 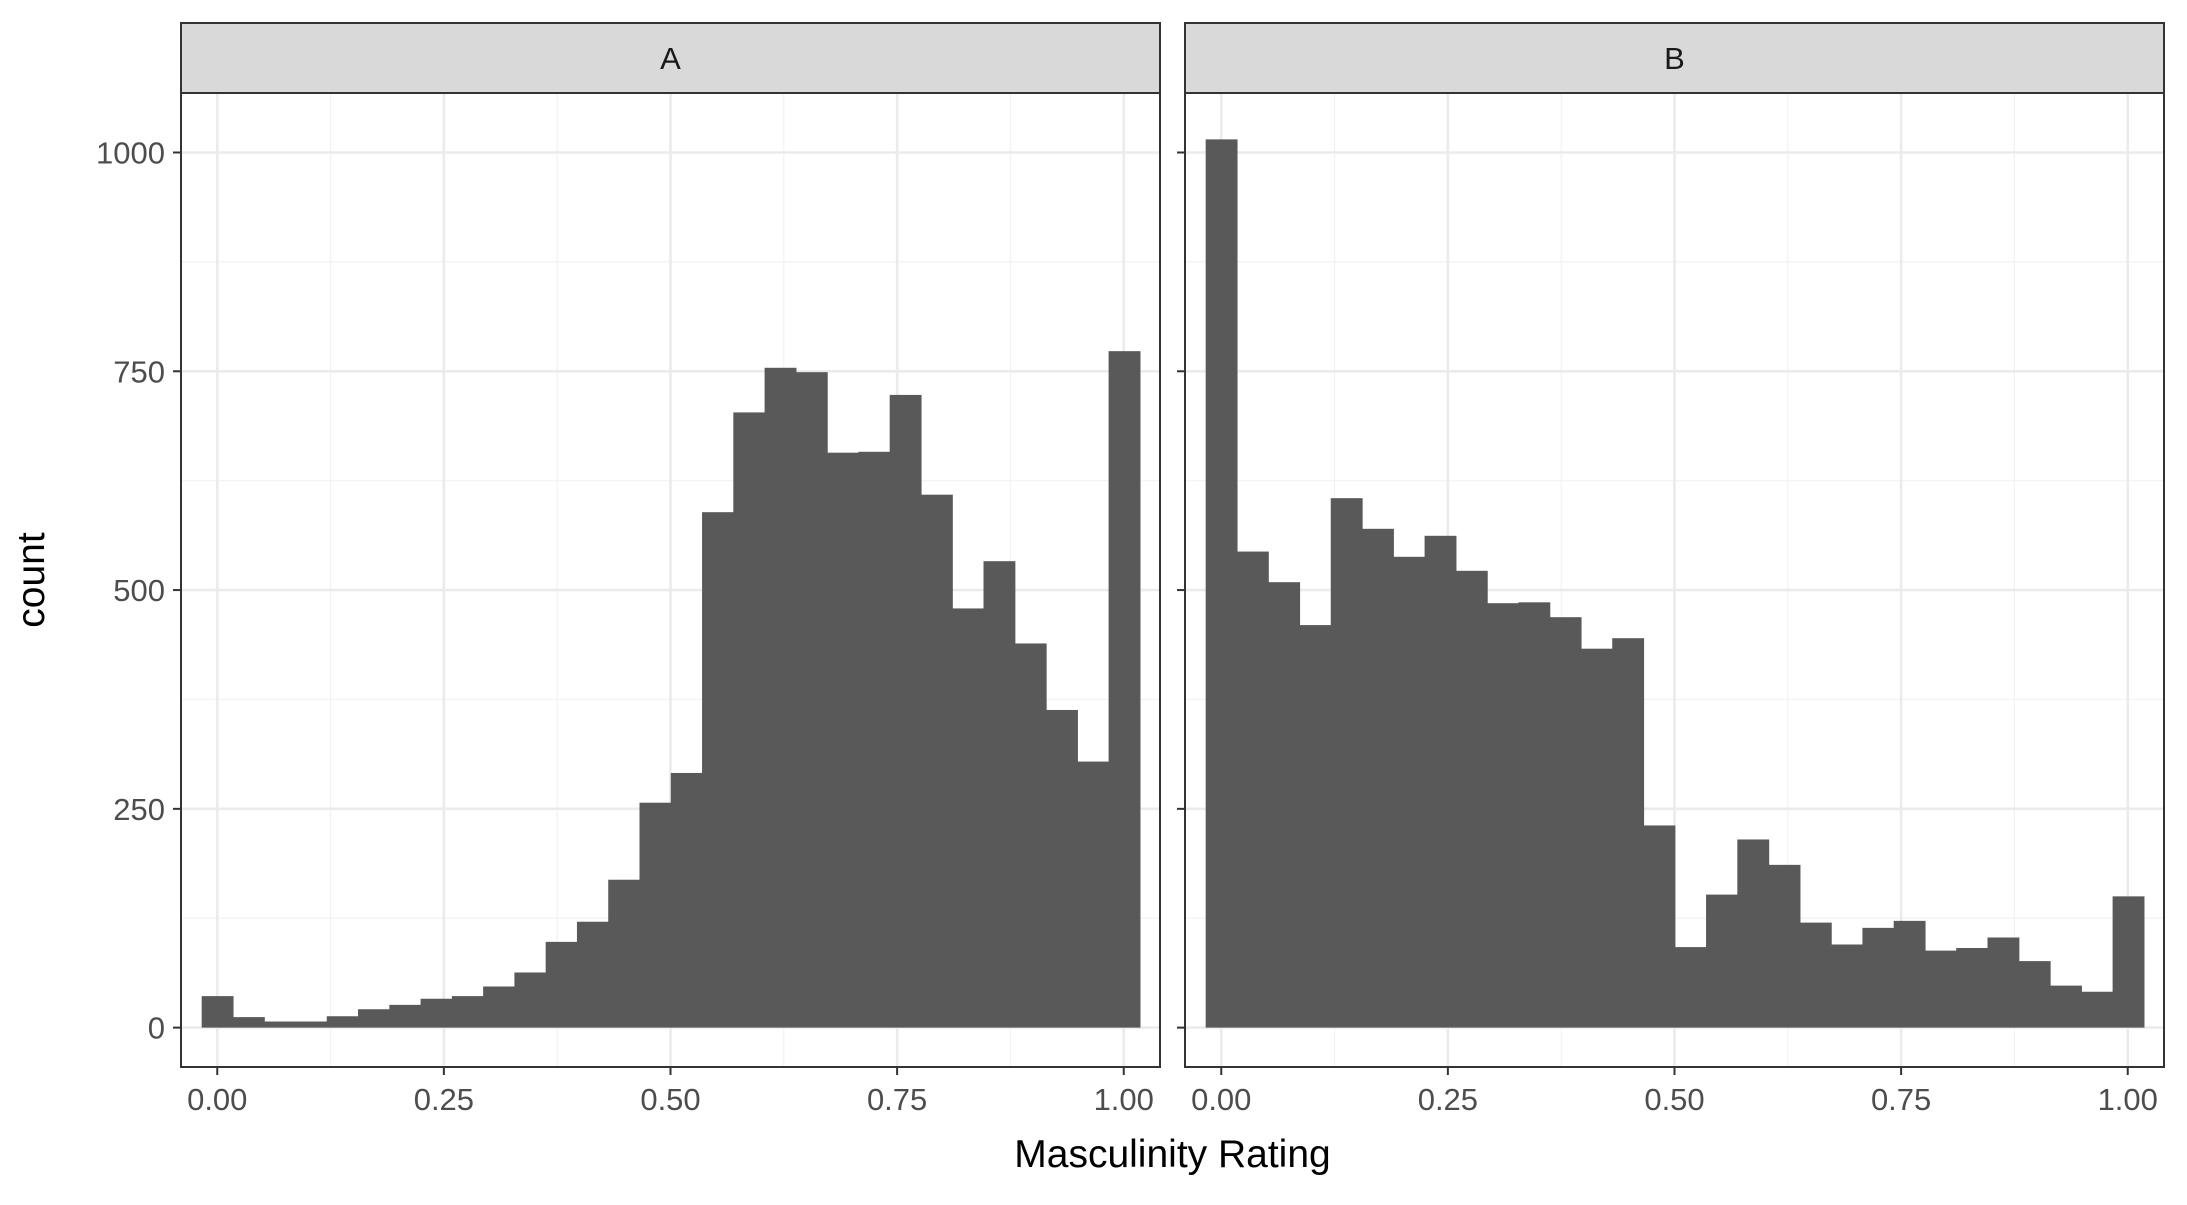 What do you see at coordinates (156, 1028) in the screenshot?
I see `y-tick-label: 0` at bounding box center [156, 1028].